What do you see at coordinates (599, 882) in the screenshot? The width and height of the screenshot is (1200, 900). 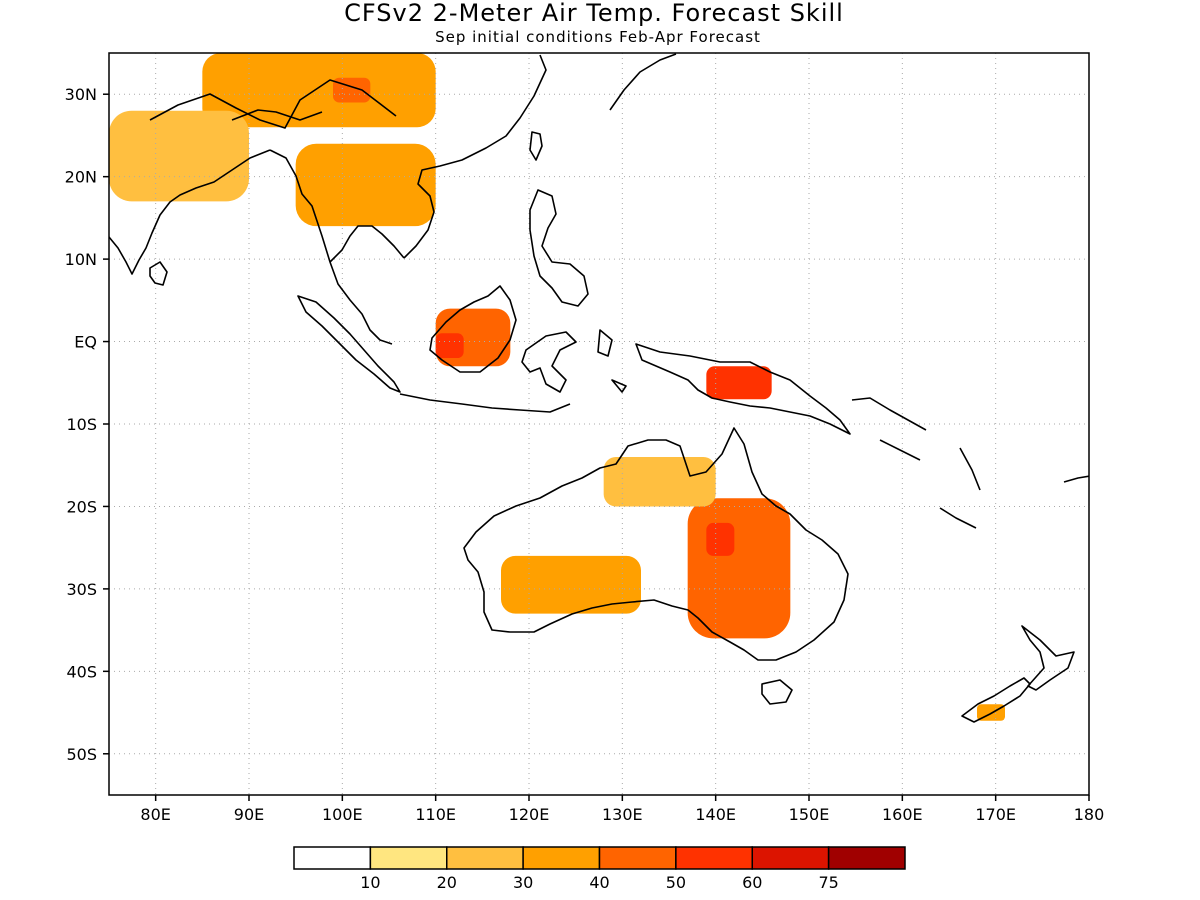 I see `colorbar-label: 40` at bounding box center [599, 882].